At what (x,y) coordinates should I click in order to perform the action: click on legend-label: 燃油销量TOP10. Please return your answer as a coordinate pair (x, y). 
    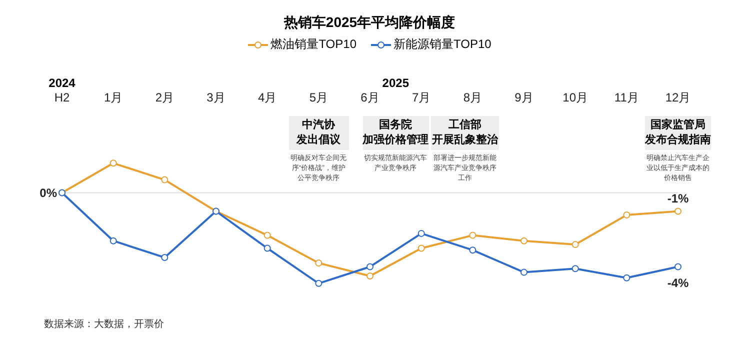
    Looking at the image, I should click on (313, 44).